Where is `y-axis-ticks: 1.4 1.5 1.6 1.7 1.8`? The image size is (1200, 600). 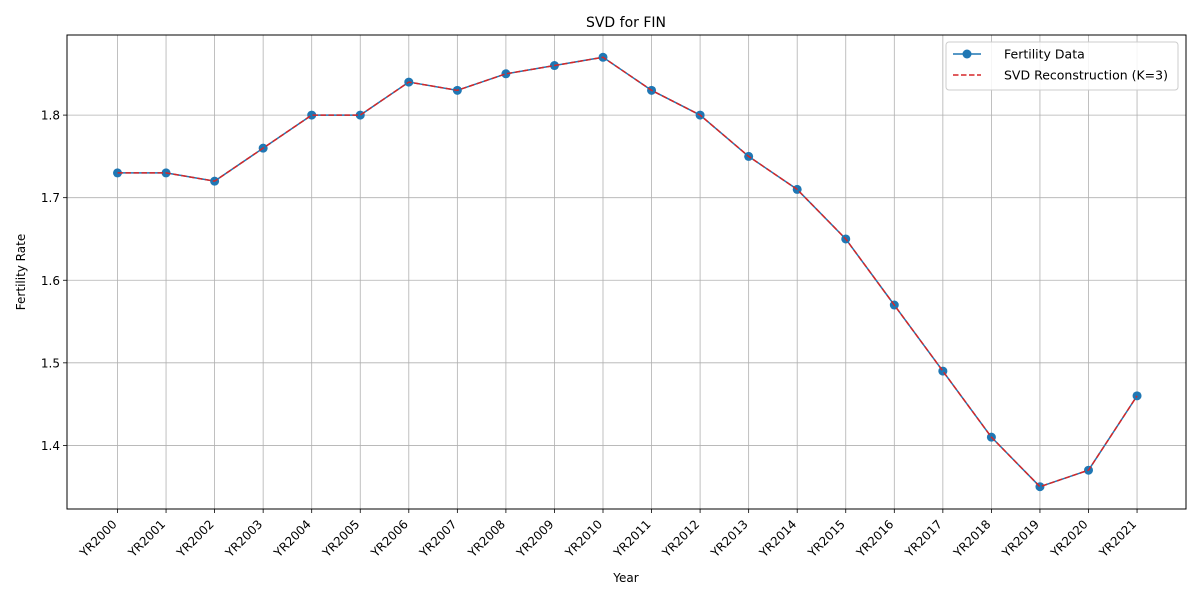
y-axis-ticks: 1.4 1.5 1.6 1.7 1.8 is located at coordinates (54, 281).